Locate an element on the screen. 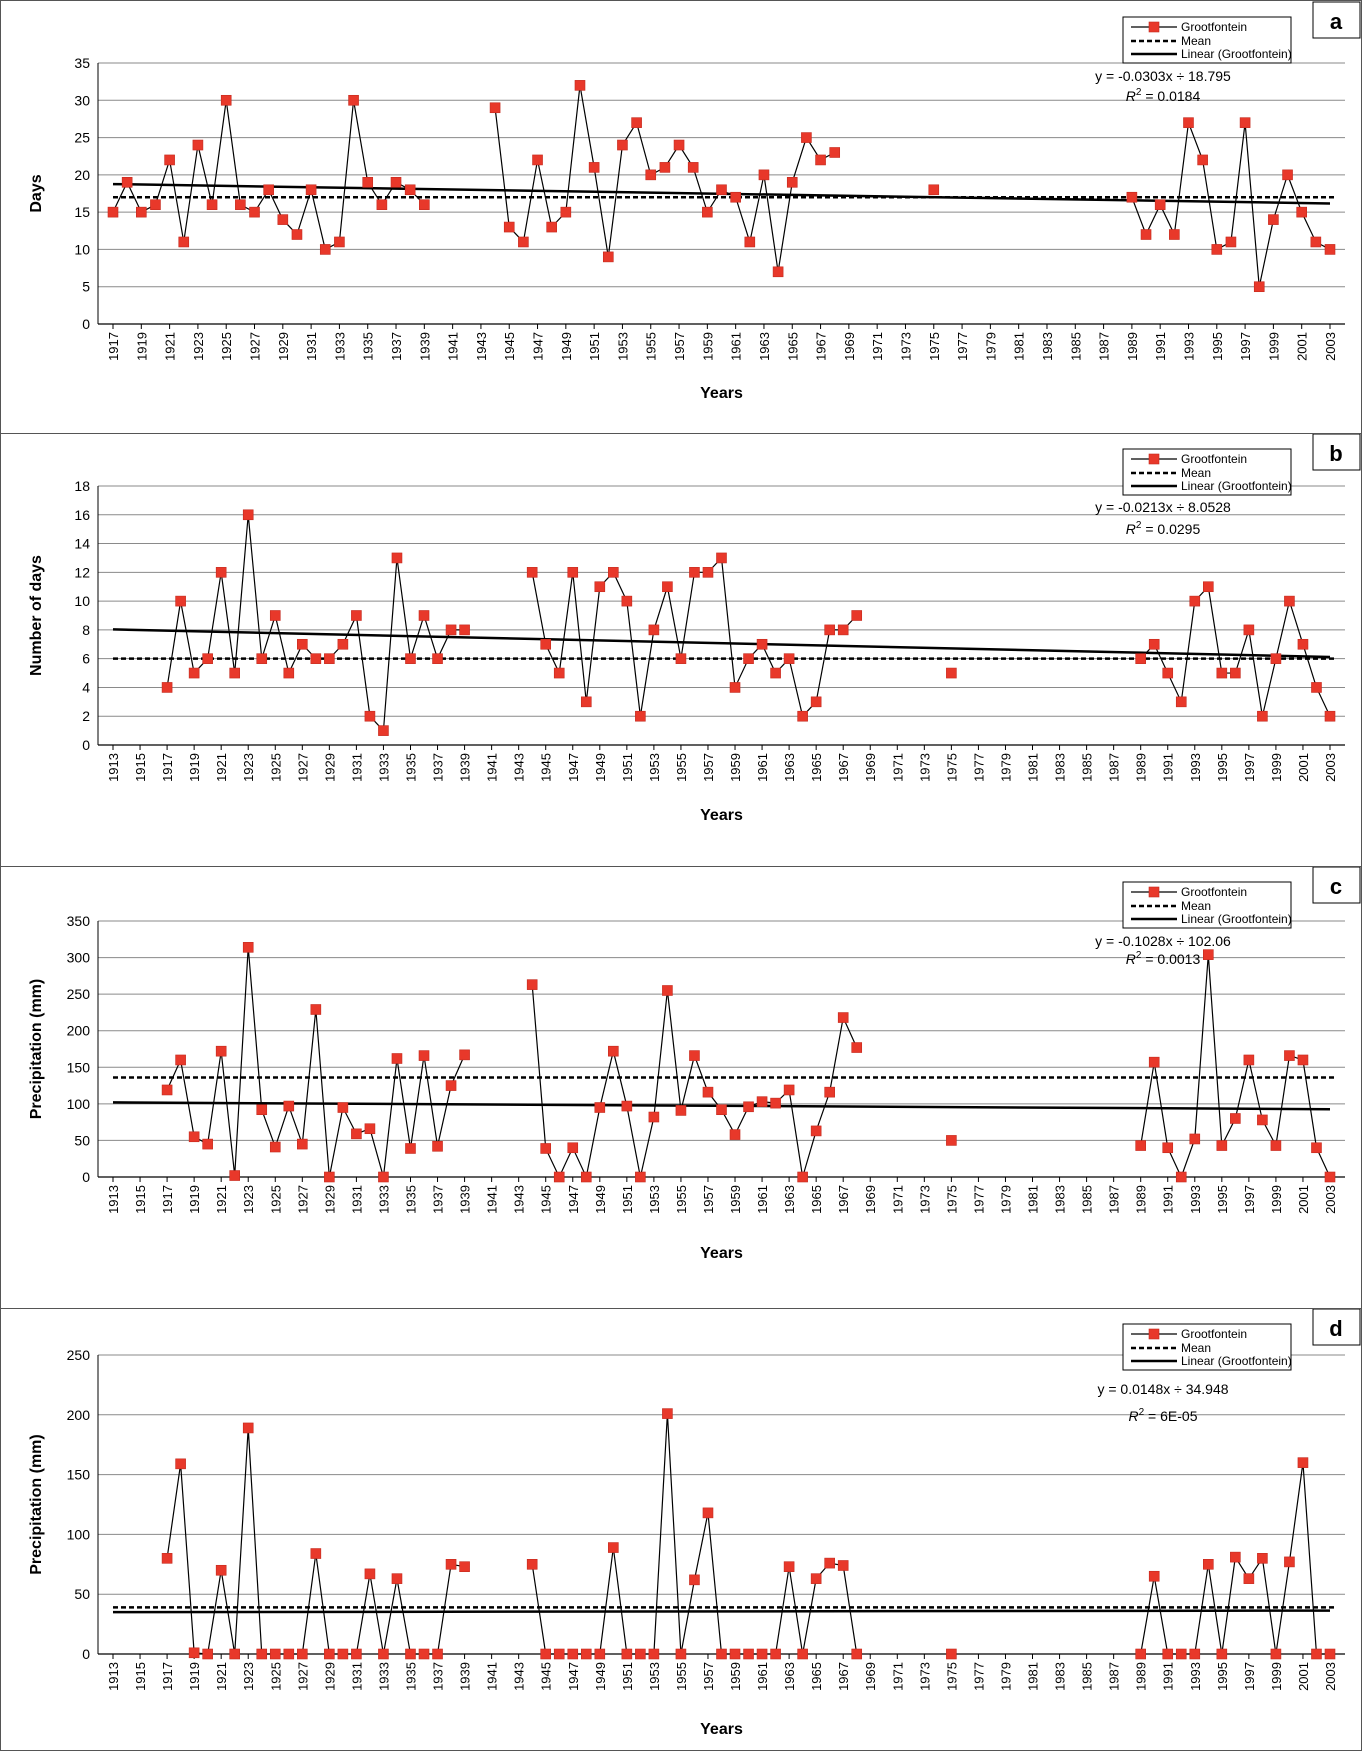 This screenshot has width=1362, height=1755. x-tick-label: 1957 is located at coordinates (708, 1676).